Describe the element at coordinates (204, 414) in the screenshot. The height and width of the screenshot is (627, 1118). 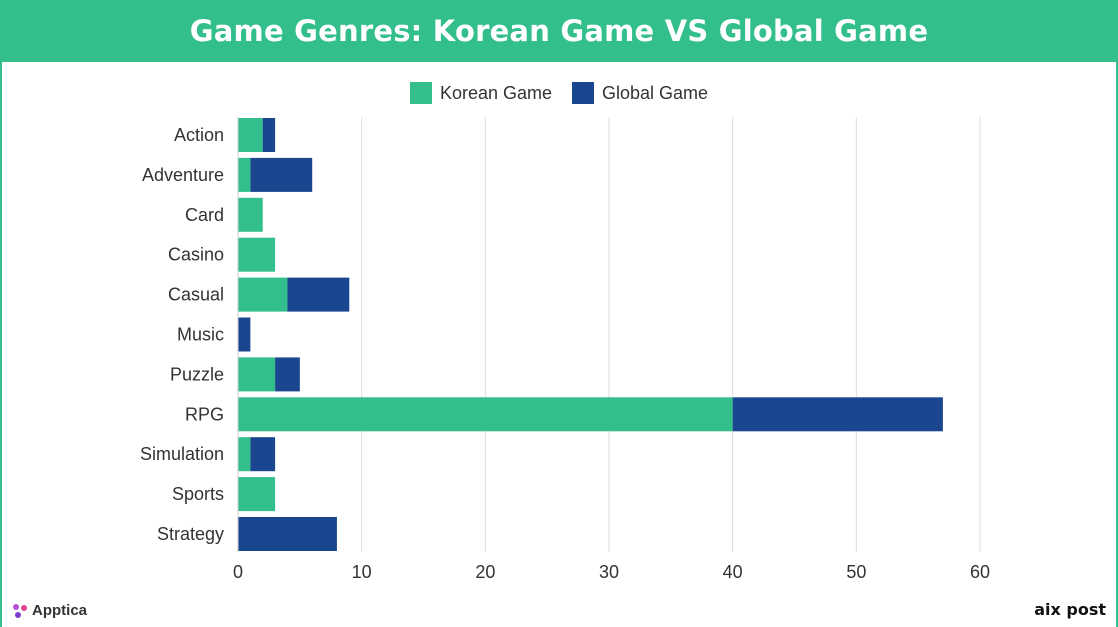
I see `y-tick-label: RPG` at that location.